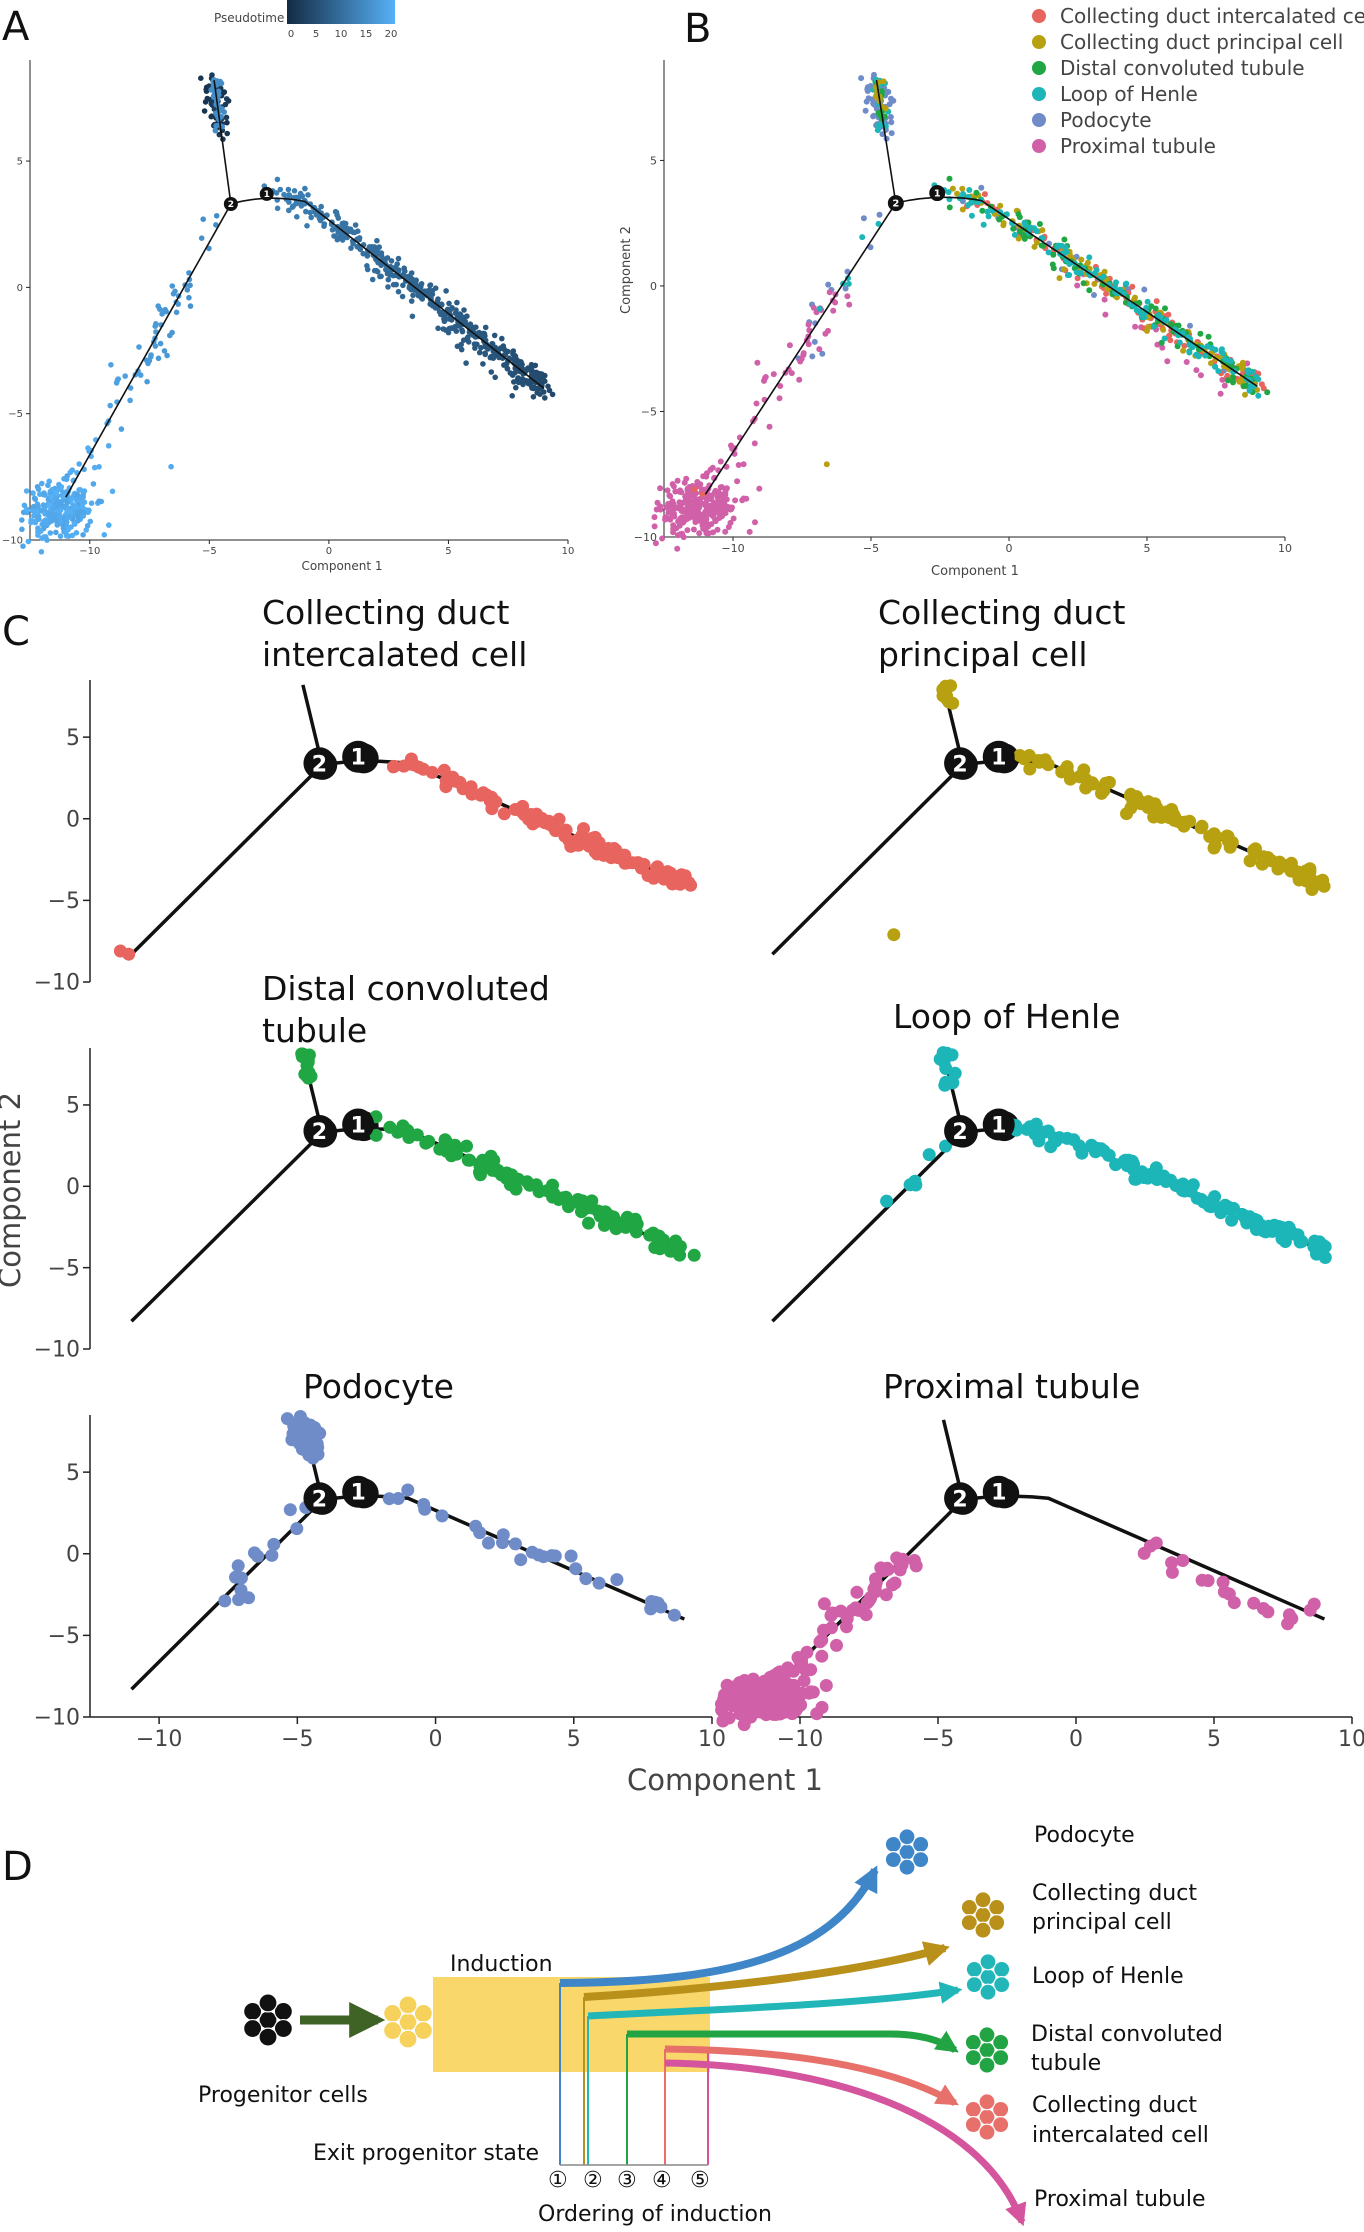  What do you see at coordinates (886, 141) in the screenshot?
I see `trajectory-branch-up` at bounding box center [886, 141].